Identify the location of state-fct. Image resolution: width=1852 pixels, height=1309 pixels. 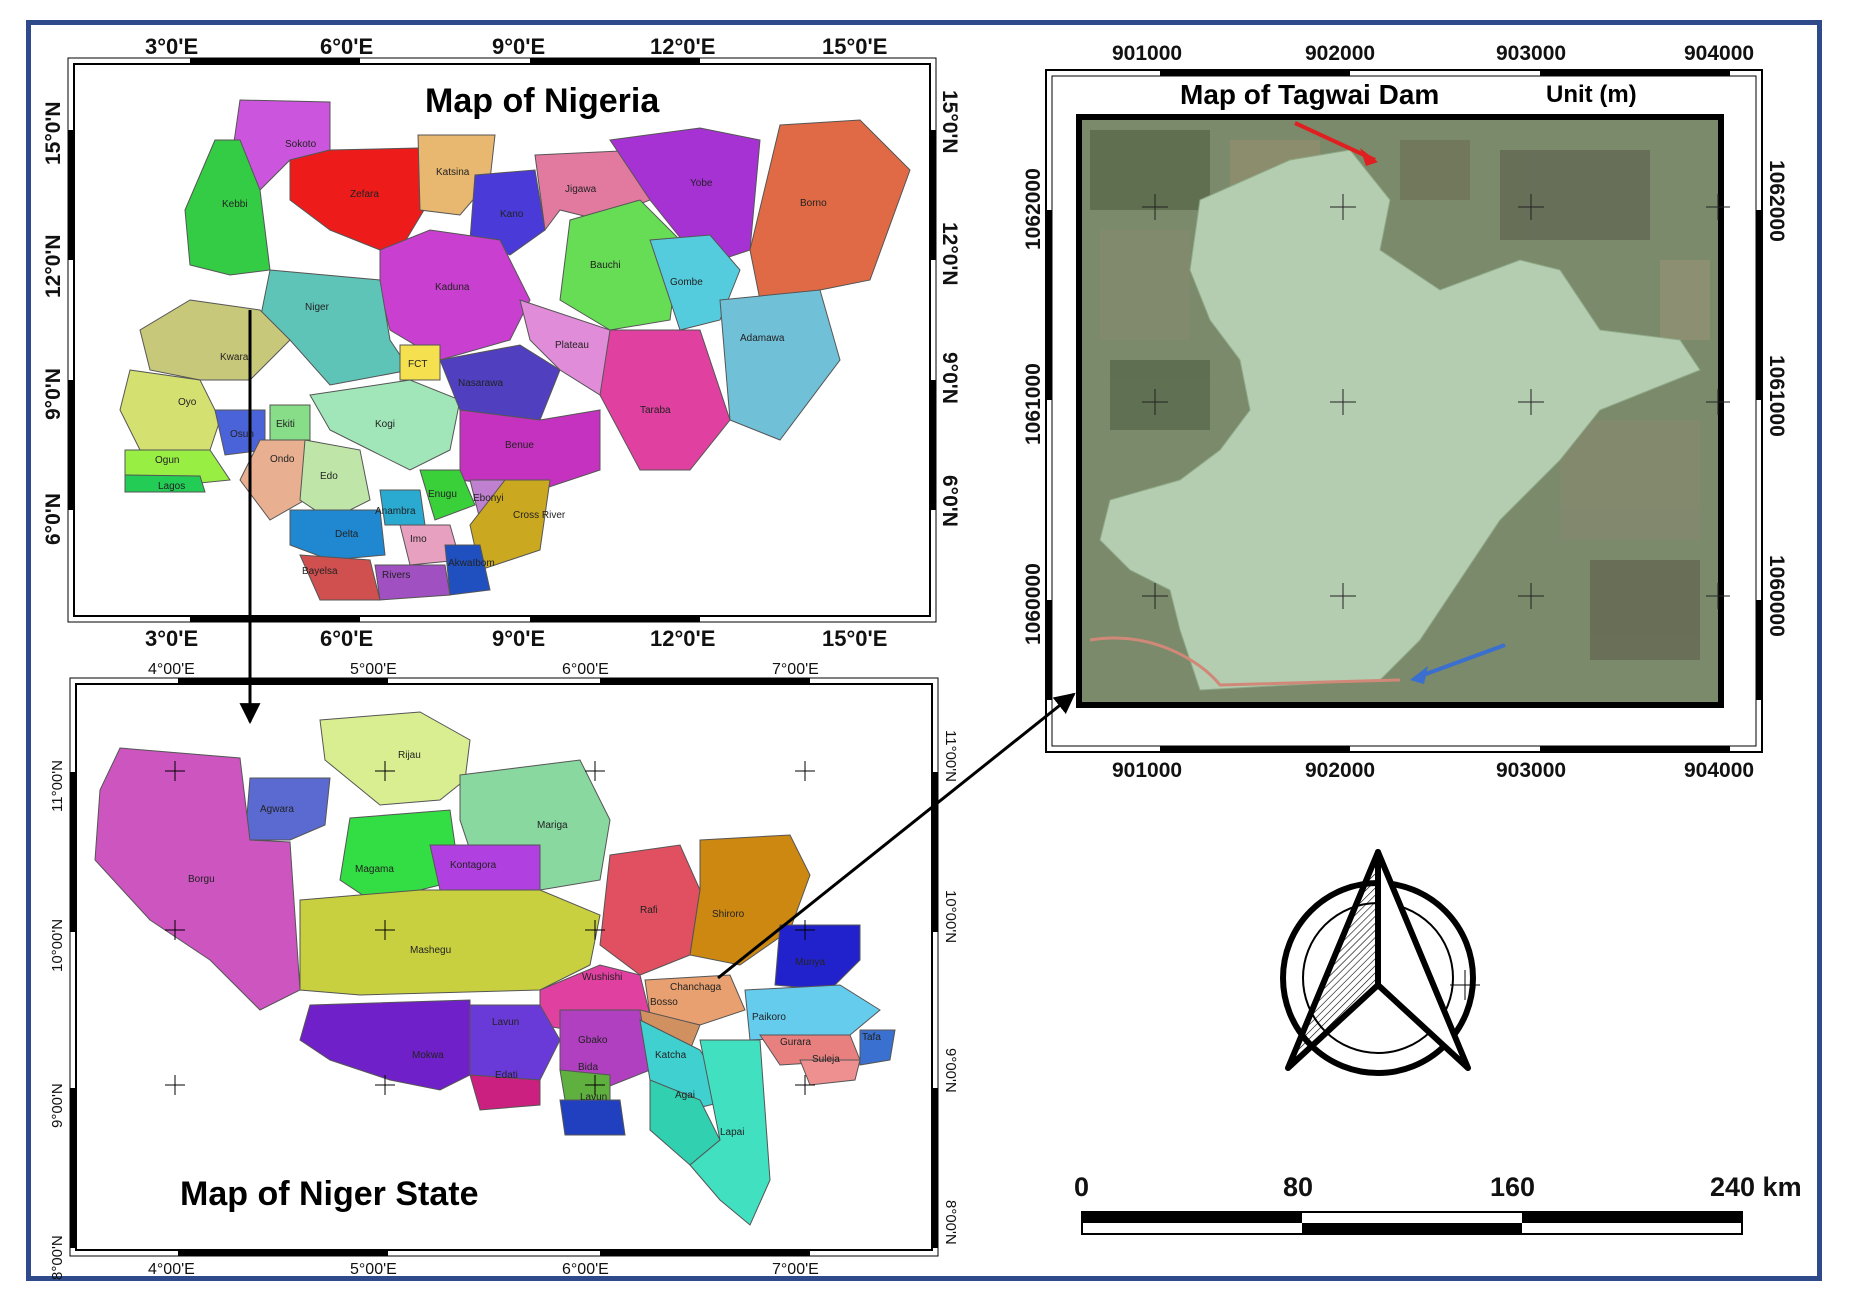
(420, 362).